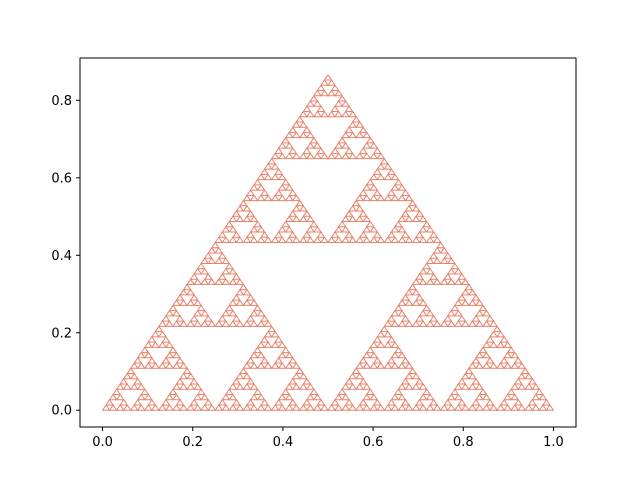  I want to click on y-tick-label: 0.0, so click(61, 411).